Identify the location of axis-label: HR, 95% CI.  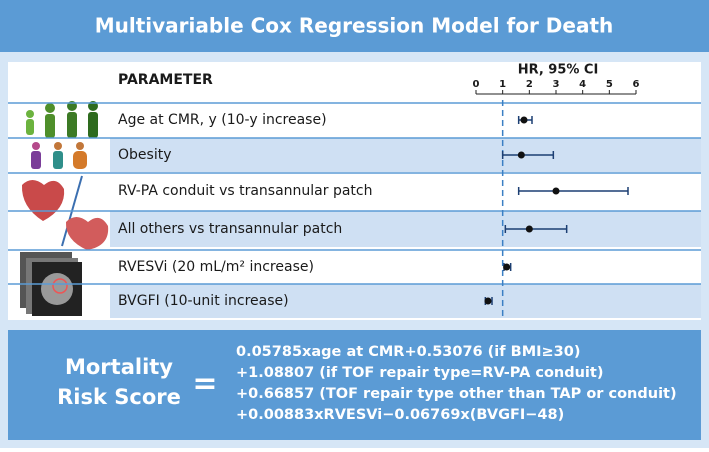
(558, 70).